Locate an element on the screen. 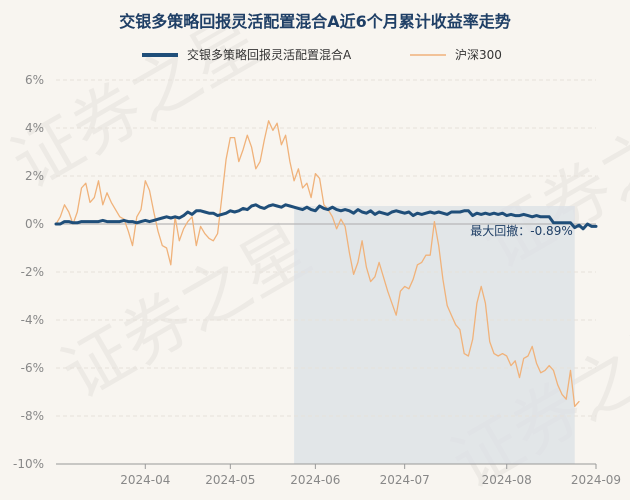 Image resolution: width=630 pixels, height=500 pixels. legend-label-index: 沪深300 is located at coordinates (478, 55).